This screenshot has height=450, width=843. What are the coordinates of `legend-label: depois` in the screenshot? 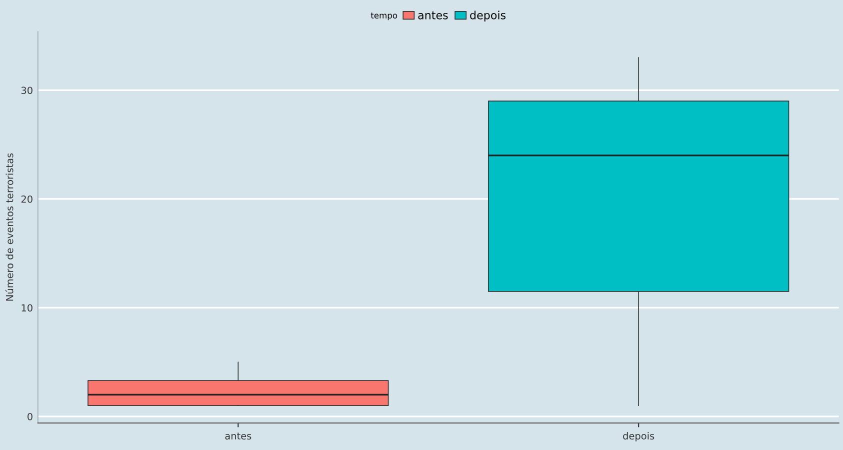 It's located at (488, 16).